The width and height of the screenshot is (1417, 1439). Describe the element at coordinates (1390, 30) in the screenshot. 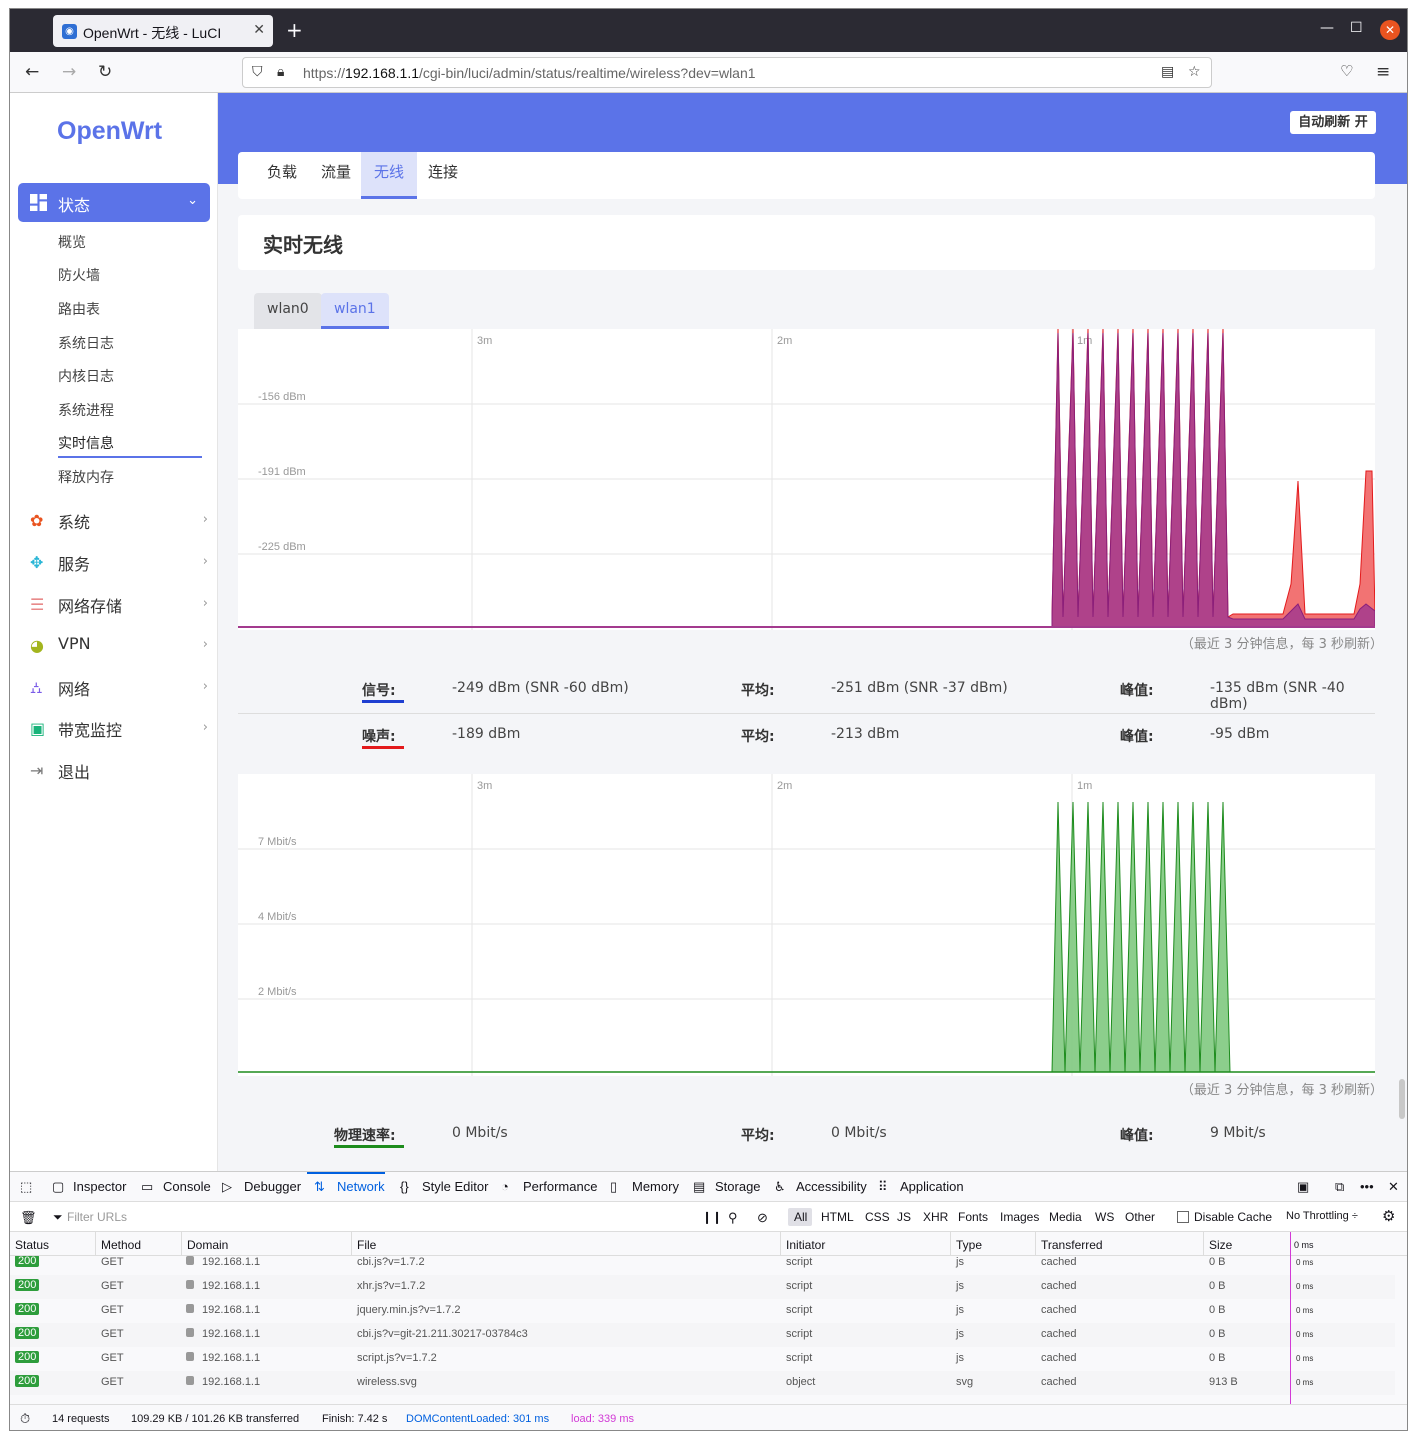

I see `close-window-icon: ✕` at that location.